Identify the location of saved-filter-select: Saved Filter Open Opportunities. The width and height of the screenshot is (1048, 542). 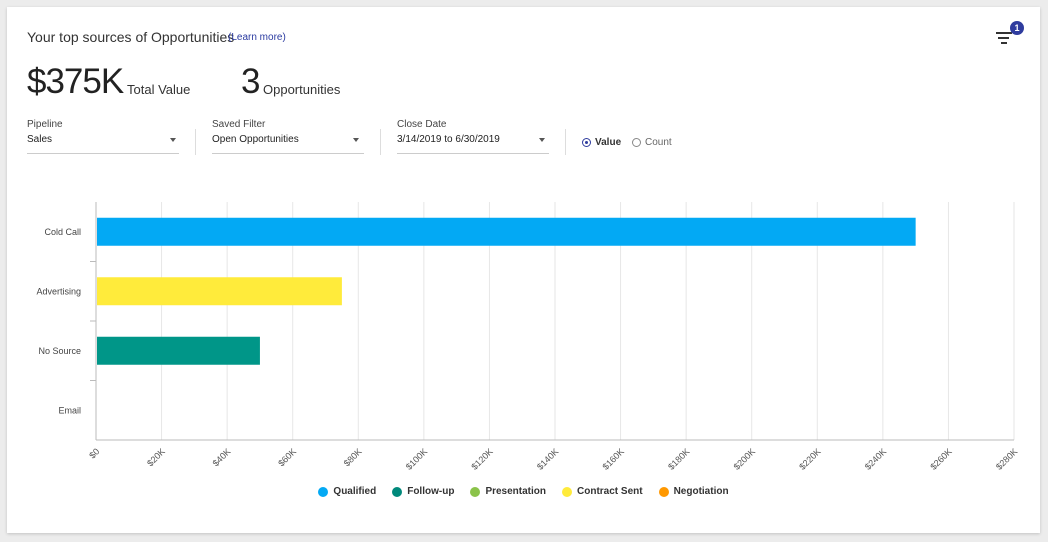
(288, 136).